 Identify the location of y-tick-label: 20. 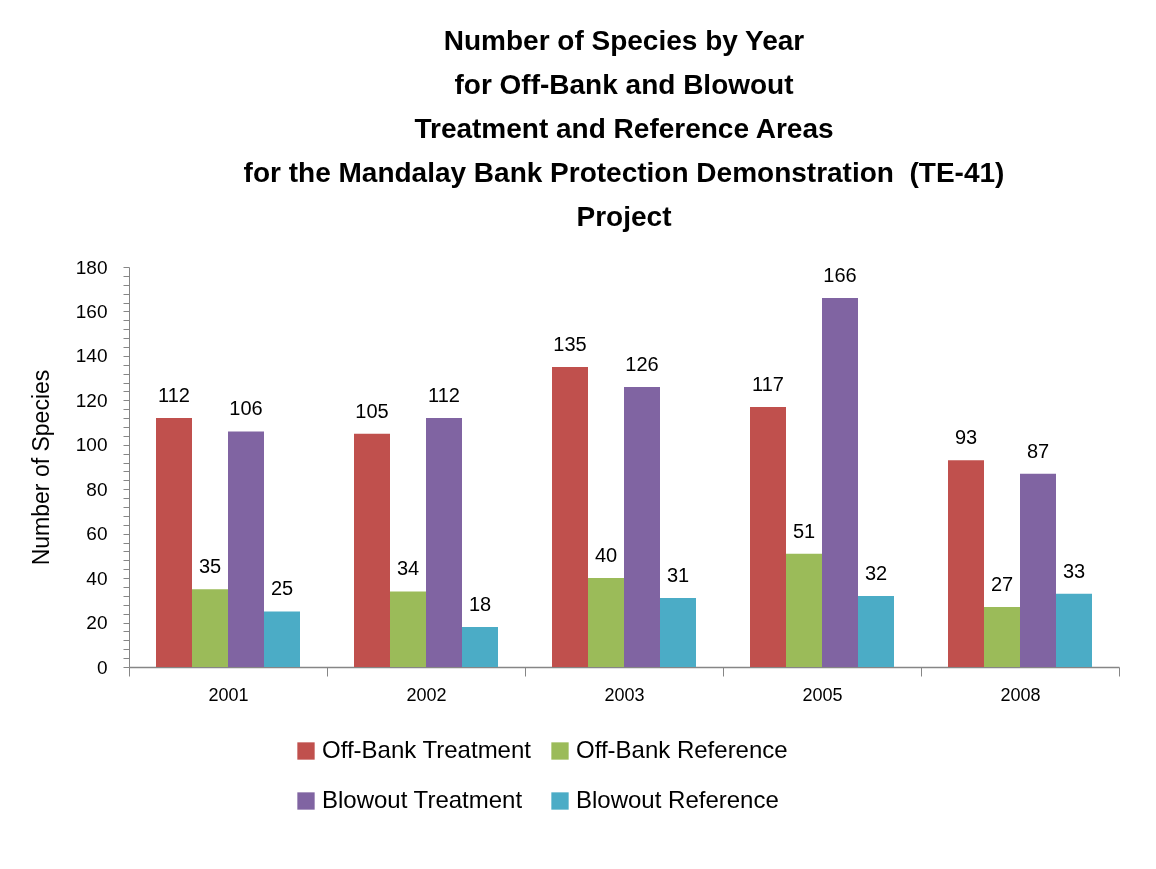
(97, 623).